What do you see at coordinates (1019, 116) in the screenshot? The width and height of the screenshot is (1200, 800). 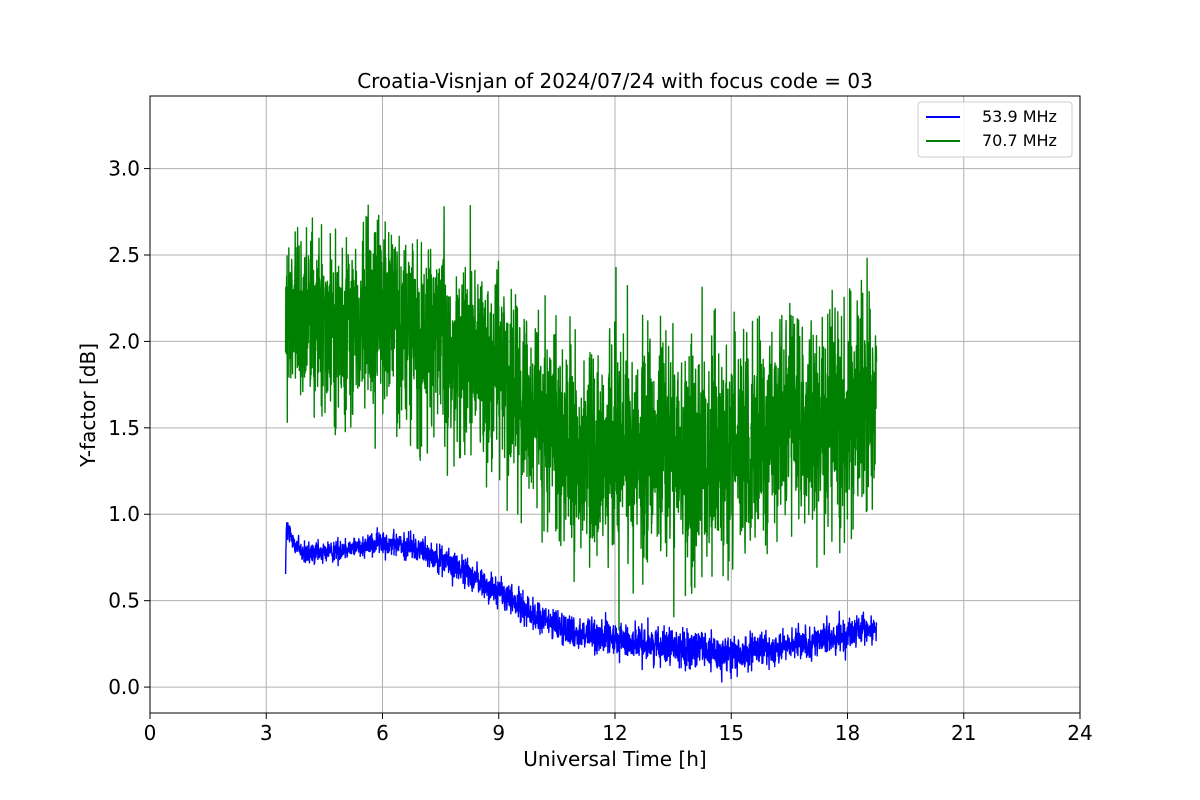 I see `legend-label-53-9-mhz: 53.9 MHz` at bounding box center [1019, 116].